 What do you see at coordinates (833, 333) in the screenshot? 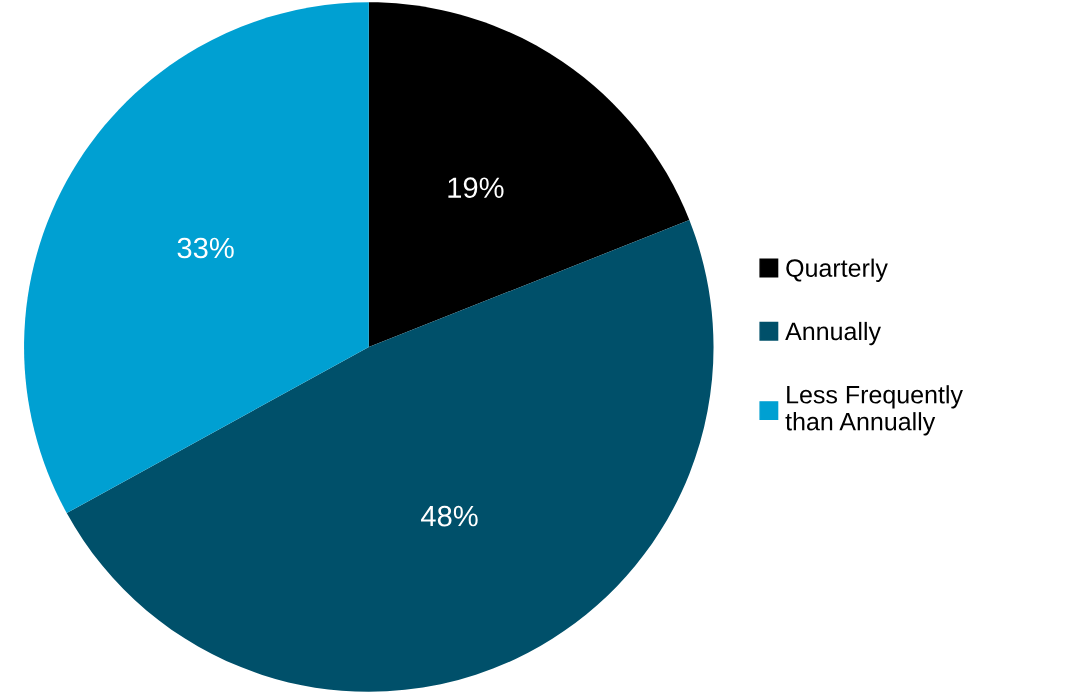
I see `legend-label: Annually` at bounding box center [833, 333].